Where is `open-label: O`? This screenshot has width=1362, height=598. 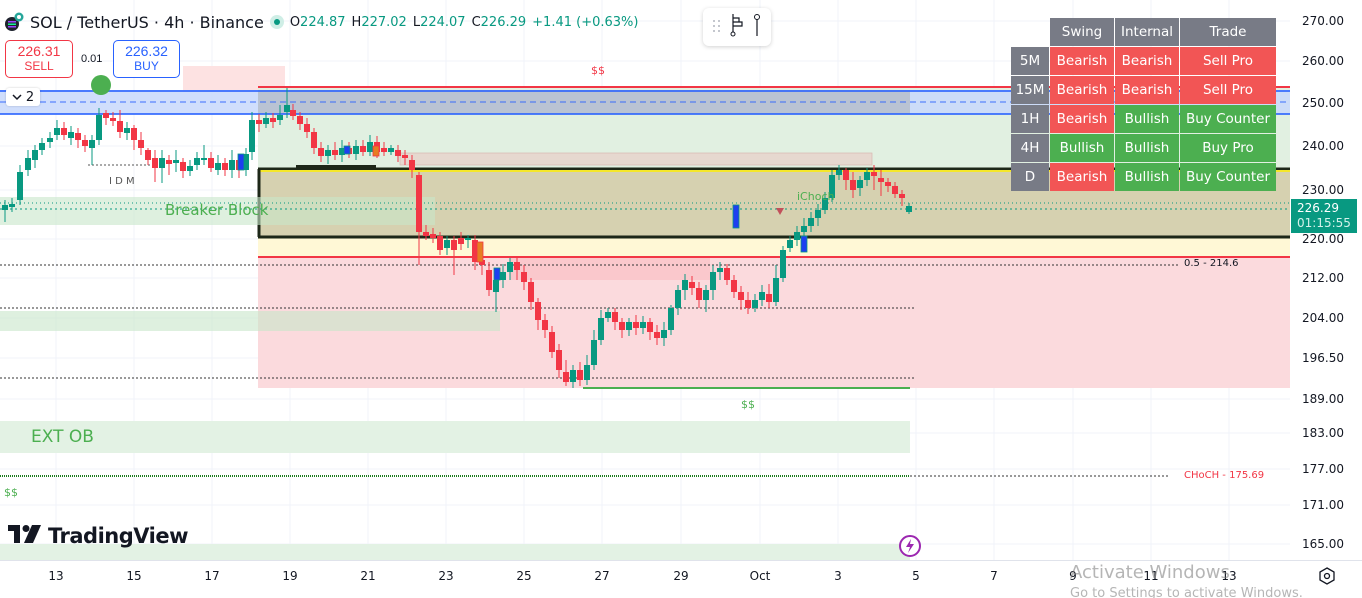 open-label: O is located at coordinates (295, 22).